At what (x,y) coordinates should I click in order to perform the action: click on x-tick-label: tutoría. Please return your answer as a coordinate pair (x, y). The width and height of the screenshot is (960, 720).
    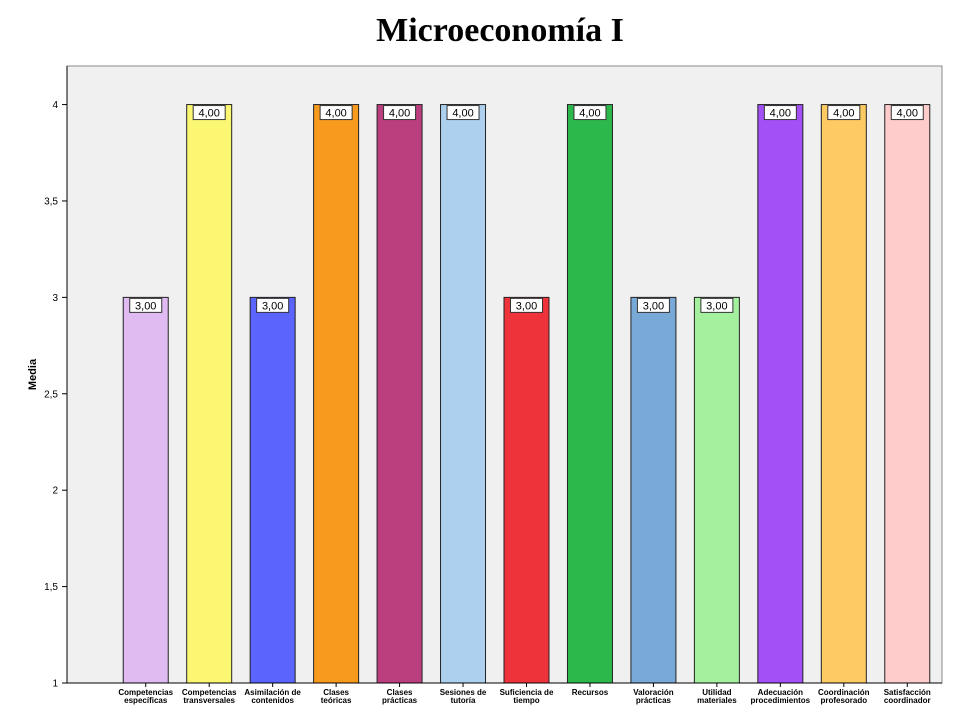
    Looking at the image, I should click on (463, 700).